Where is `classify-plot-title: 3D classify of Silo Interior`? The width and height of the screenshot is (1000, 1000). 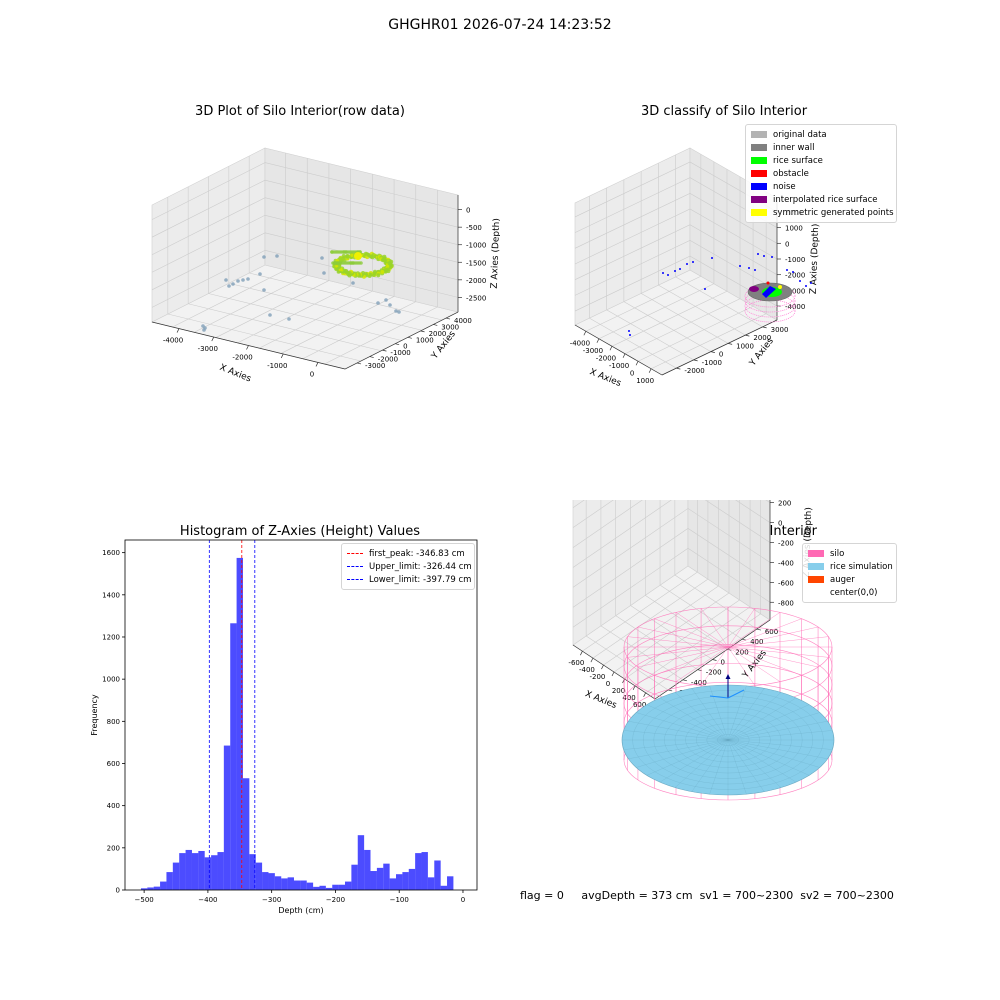
classify-plot-title: 3D classify of Silo Interior is located at coordinates (724, 111).